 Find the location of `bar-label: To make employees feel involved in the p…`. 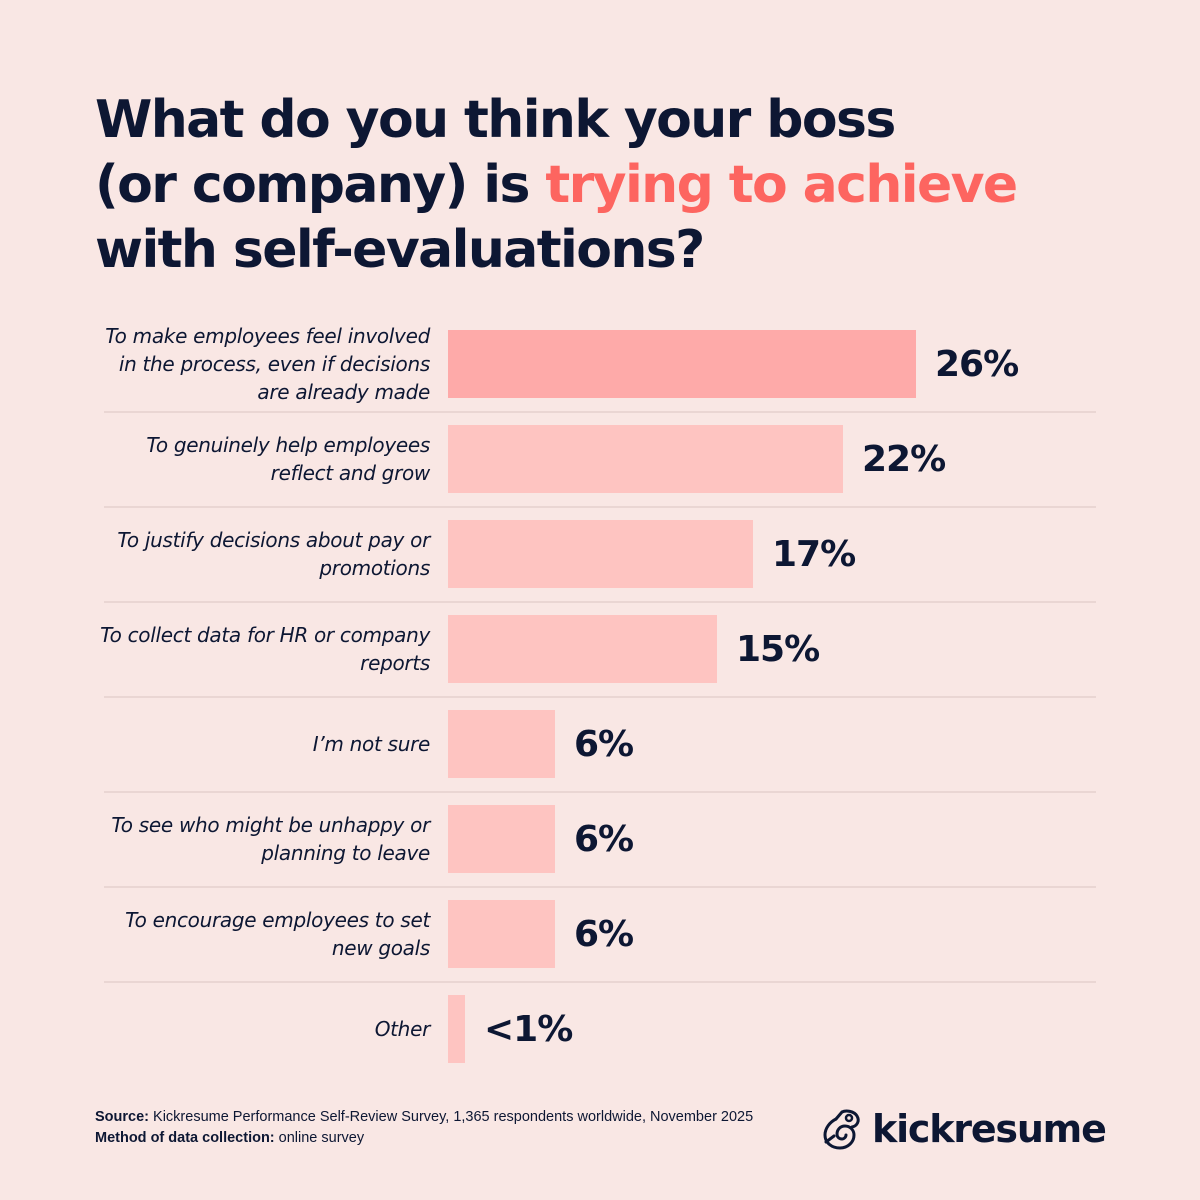

bar-label: To make employees feel involved in the p… is located at coordinates (267, 364).